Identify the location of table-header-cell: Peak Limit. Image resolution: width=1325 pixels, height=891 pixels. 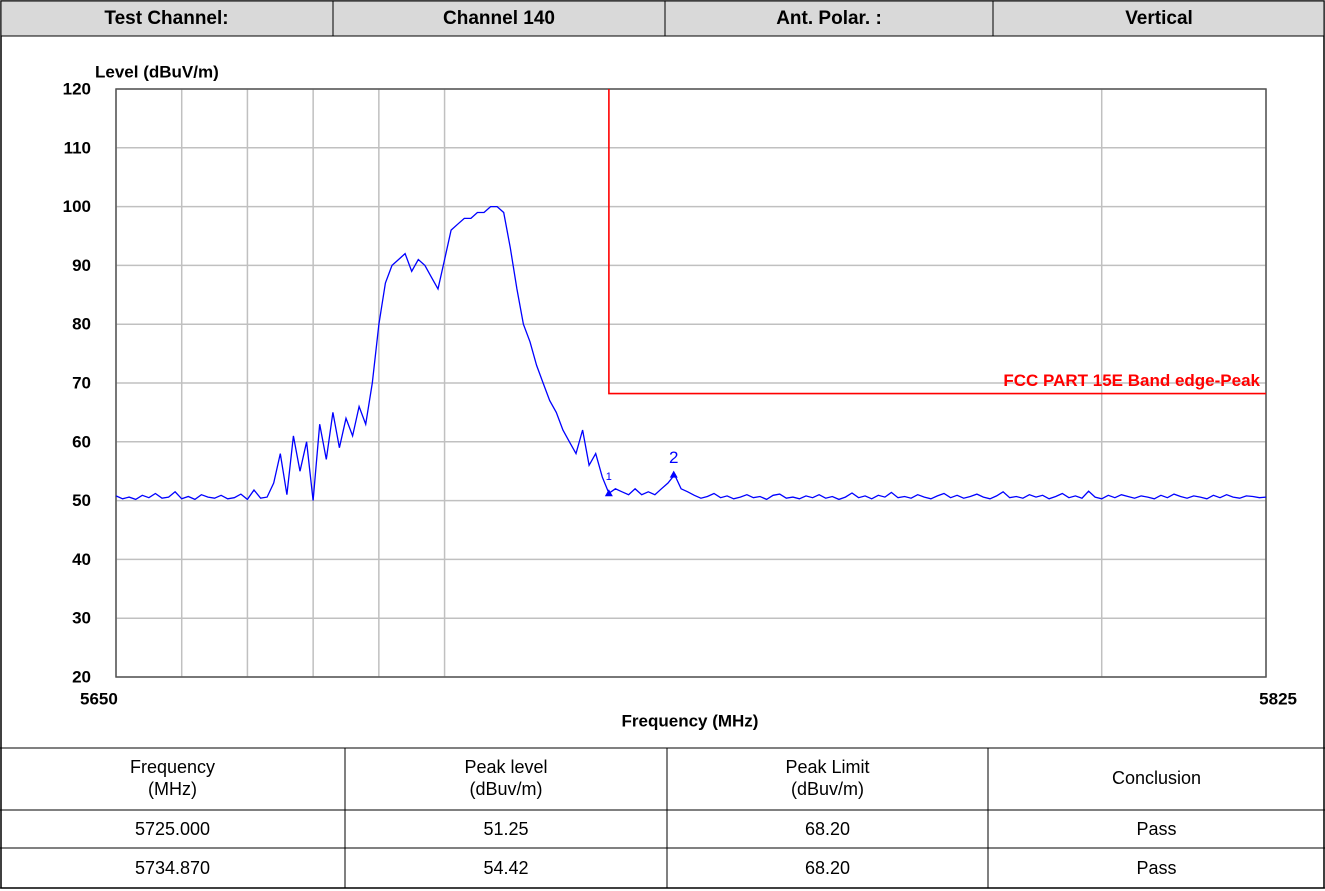
(827, 767).